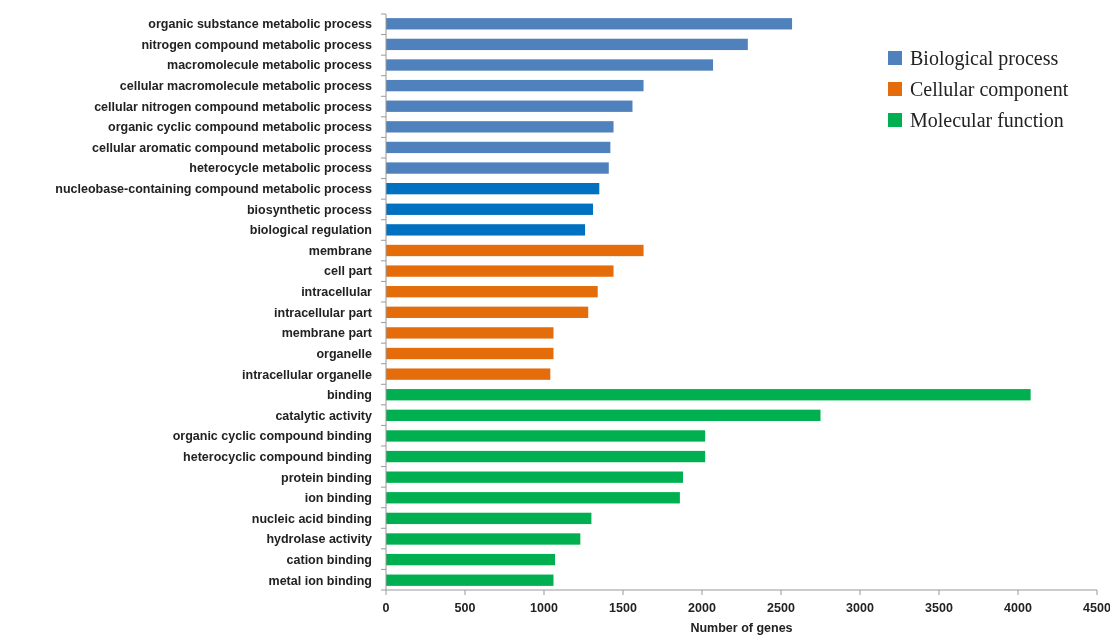  Describe the element at coordinates (281, 168) in the screenshot. I see `y-tick-label: heterocycle metabolic process` at that location.